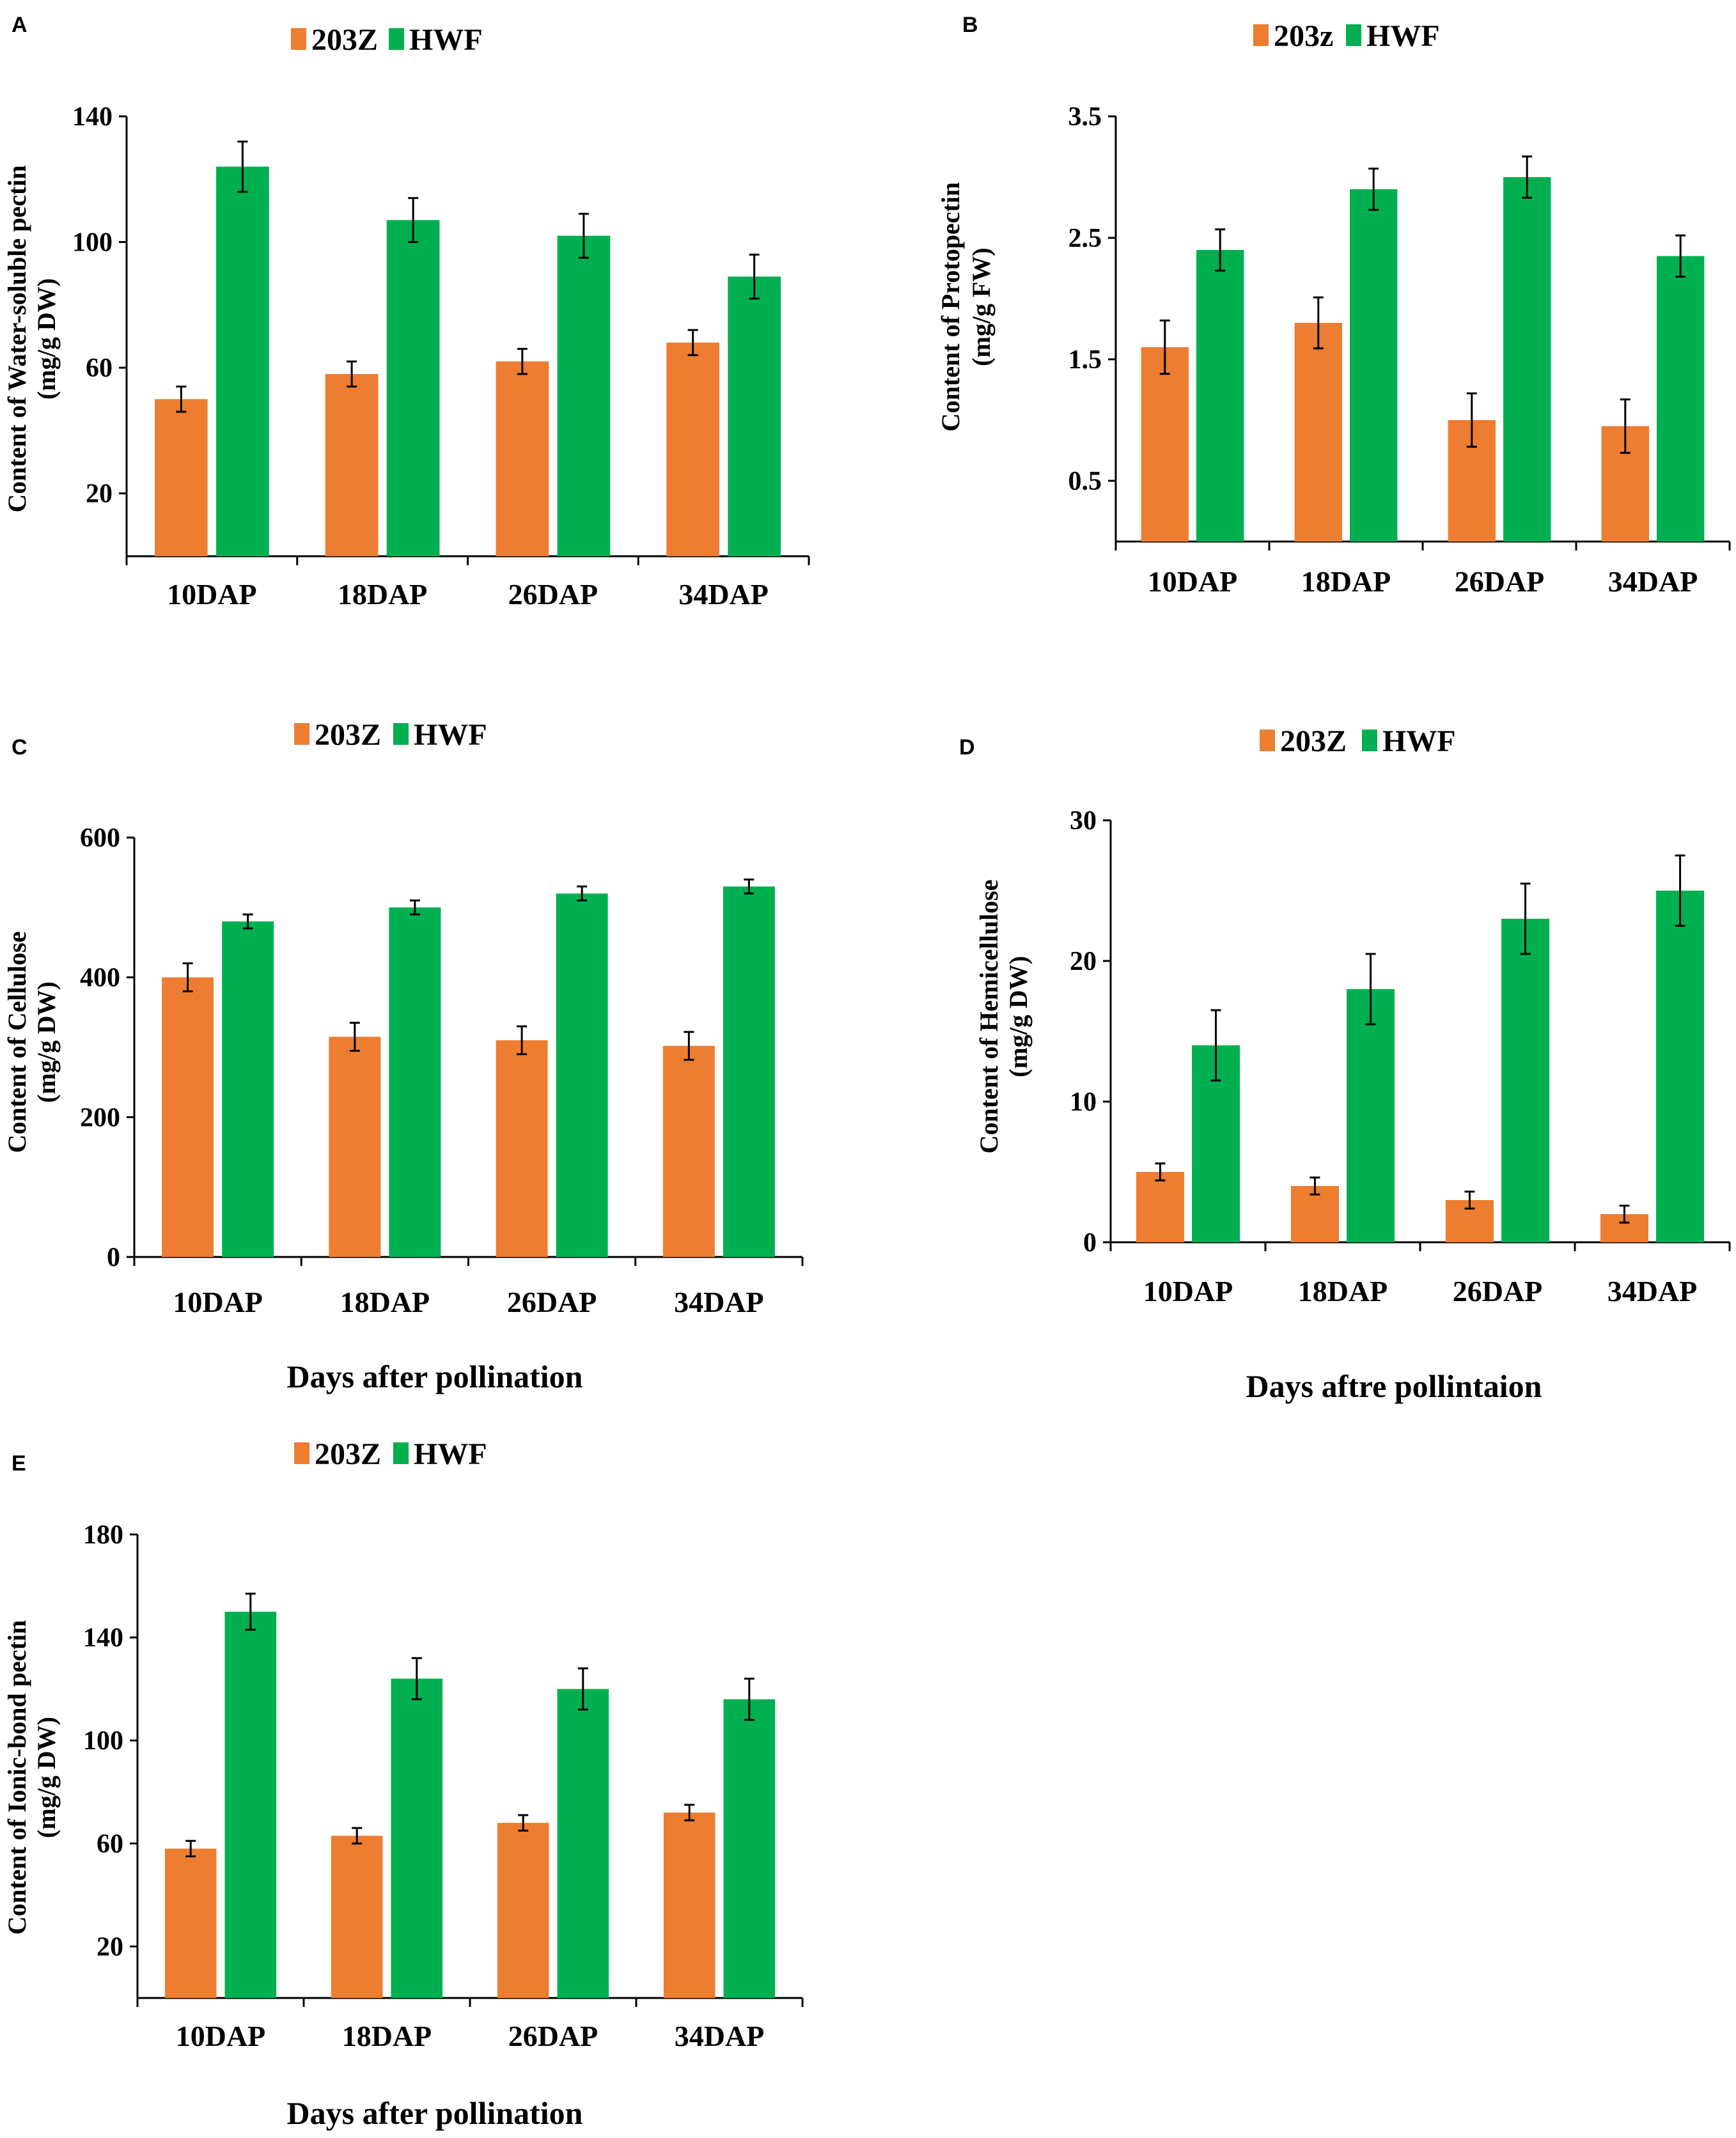 Image resolution: width=1736 pixels, height=2138 pixels. What do you see at coordinates (1085, 239) in the screenshot?
I see `y-tick-label: 2.5` at bounding box center [1085, 239].